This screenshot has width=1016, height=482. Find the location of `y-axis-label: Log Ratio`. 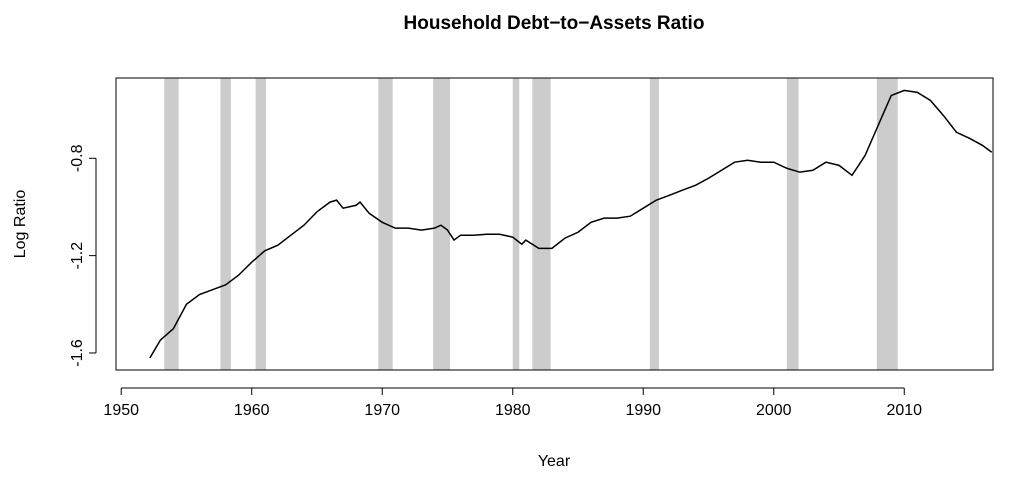

y-axis-label: Log Ratio is located at coordinates (20, 224).